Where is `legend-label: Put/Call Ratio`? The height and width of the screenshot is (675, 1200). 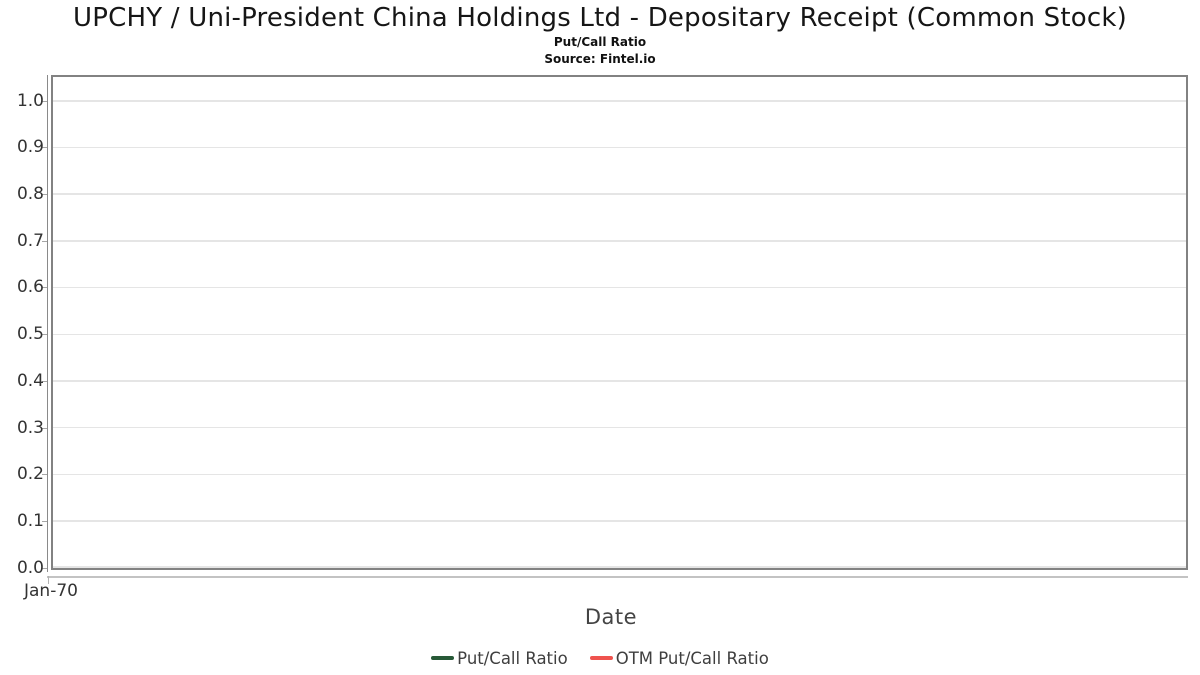
legend-label: Put/Call Ratio is located at coordinates (512, 658).